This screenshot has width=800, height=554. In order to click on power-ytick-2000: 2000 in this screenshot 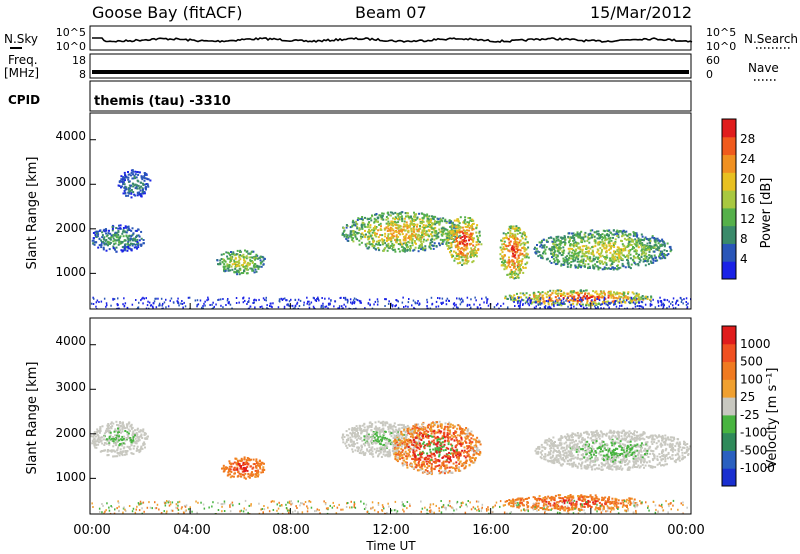, I will do `click(70, 228)`.